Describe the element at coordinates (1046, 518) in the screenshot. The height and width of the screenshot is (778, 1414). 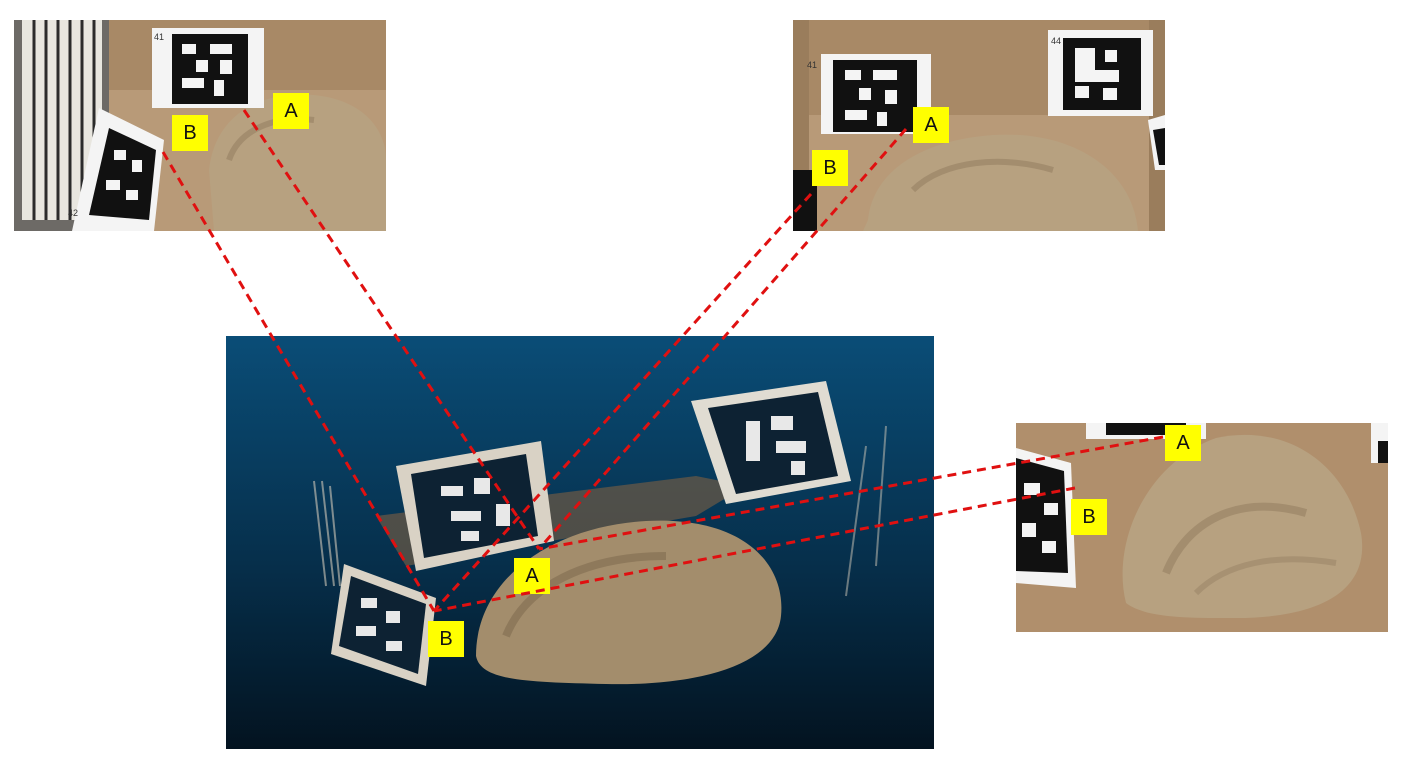
I see `aruco-marker-icon` at that location.